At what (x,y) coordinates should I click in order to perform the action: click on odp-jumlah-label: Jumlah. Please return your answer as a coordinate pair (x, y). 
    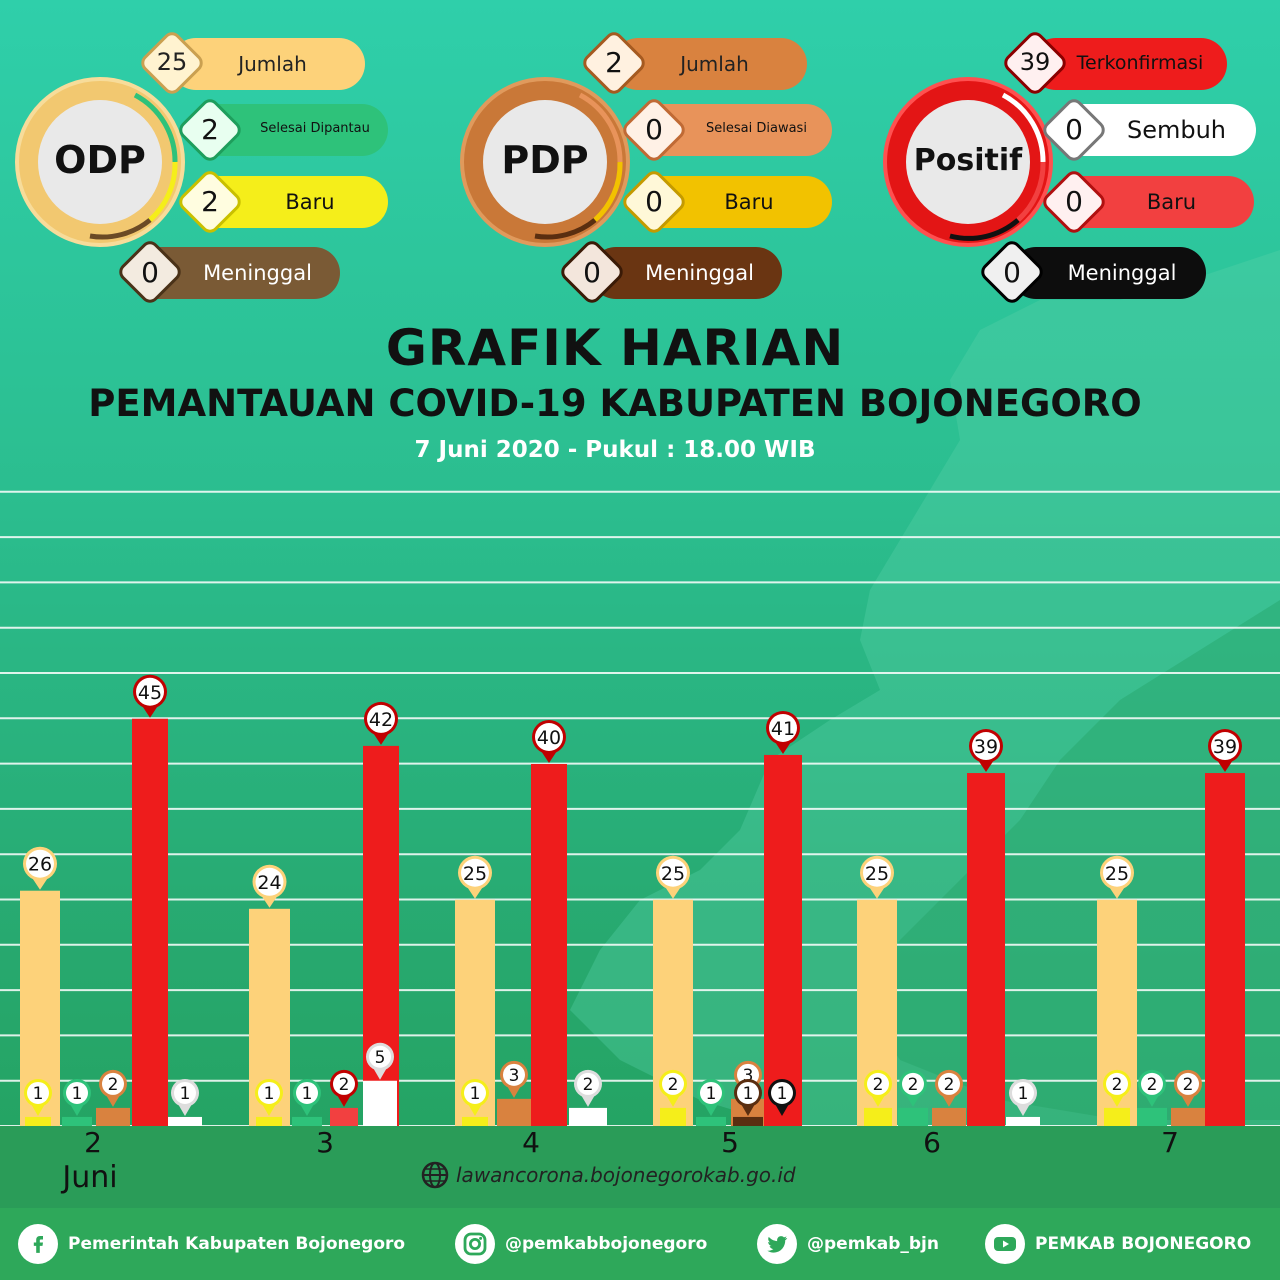
    Looking at the image, I should click on (272, 64).